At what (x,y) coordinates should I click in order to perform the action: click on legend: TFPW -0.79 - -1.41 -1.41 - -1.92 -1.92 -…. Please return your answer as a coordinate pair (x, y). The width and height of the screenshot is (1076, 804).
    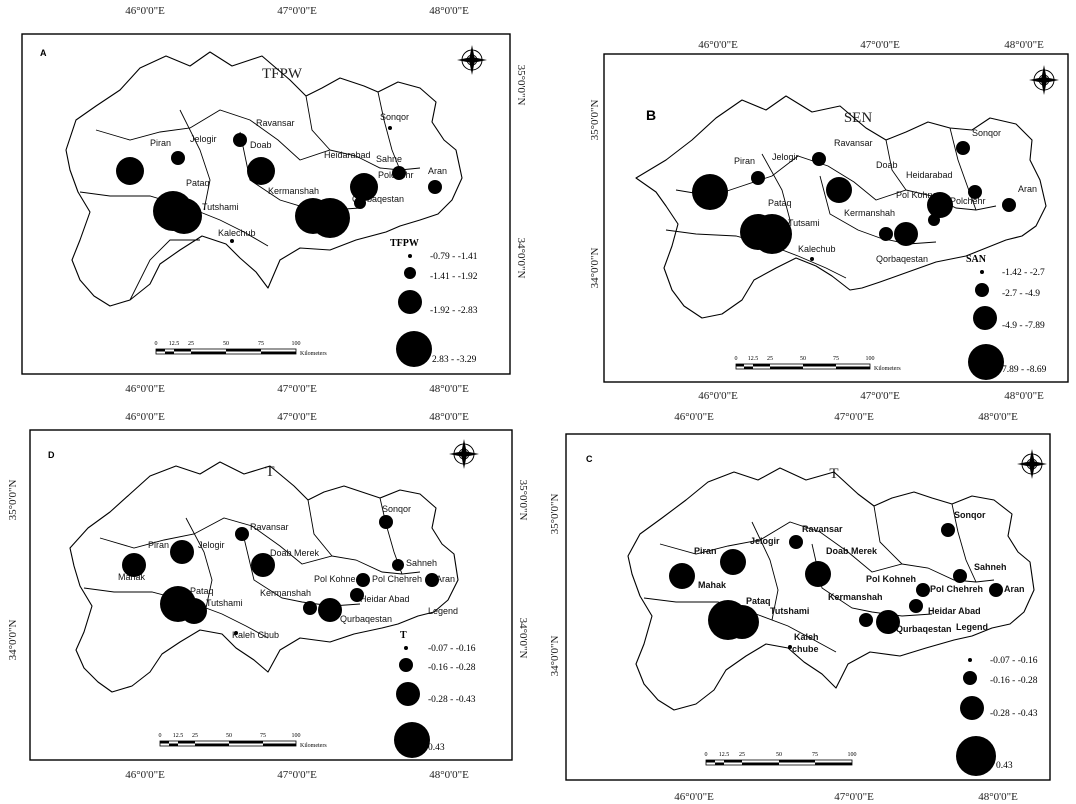
    Looking at the image, I should click on (434, 302).